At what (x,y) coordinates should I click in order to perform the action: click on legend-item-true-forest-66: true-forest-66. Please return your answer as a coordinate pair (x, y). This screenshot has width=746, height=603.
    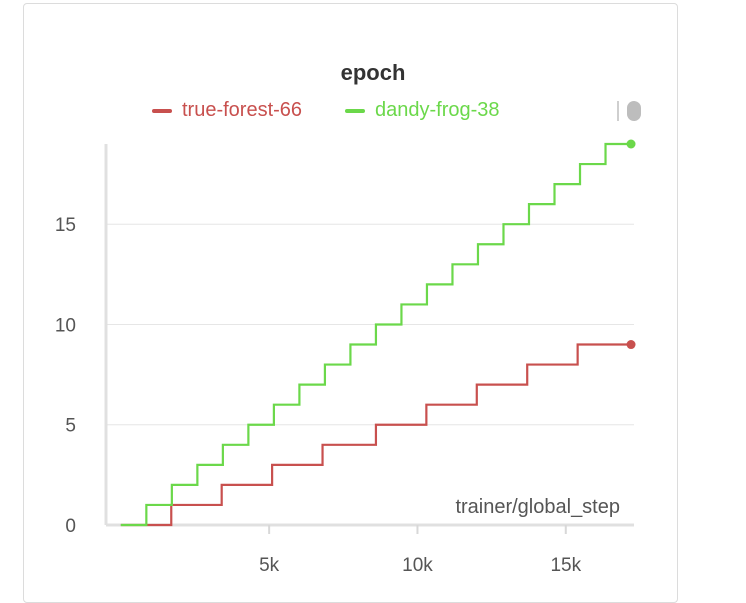
    Looking at the image, I should click on (227, 110).